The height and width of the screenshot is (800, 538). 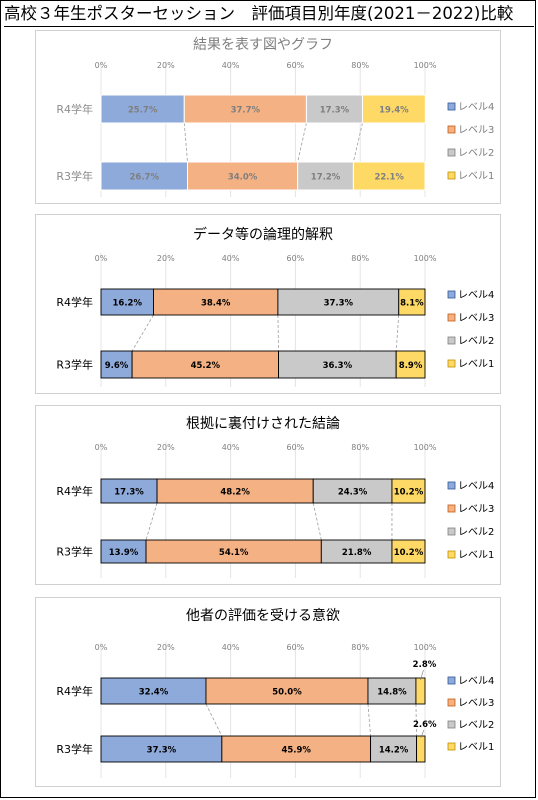 What do you see at coordinates (392, 693) in the screenshot?
I see `data-label: 14.8%` at bounding box center [392, 693].